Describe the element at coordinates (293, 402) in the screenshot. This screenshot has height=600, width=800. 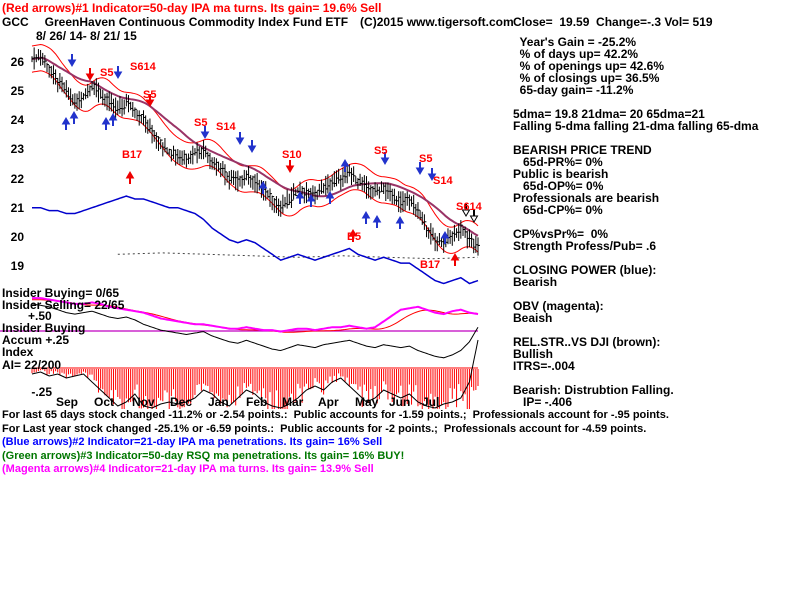
I see `month-label: Mar` at that location.